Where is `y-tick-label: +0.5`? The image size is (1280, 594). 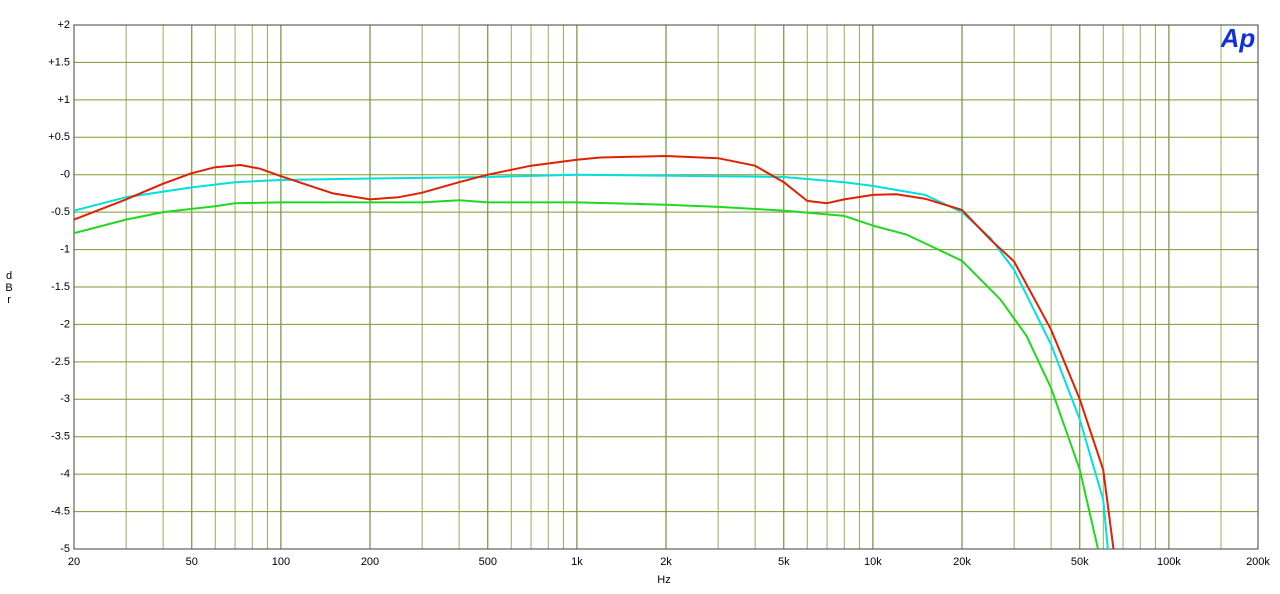 y-tick-label: +0.5 is located at coordinates (59, 137).